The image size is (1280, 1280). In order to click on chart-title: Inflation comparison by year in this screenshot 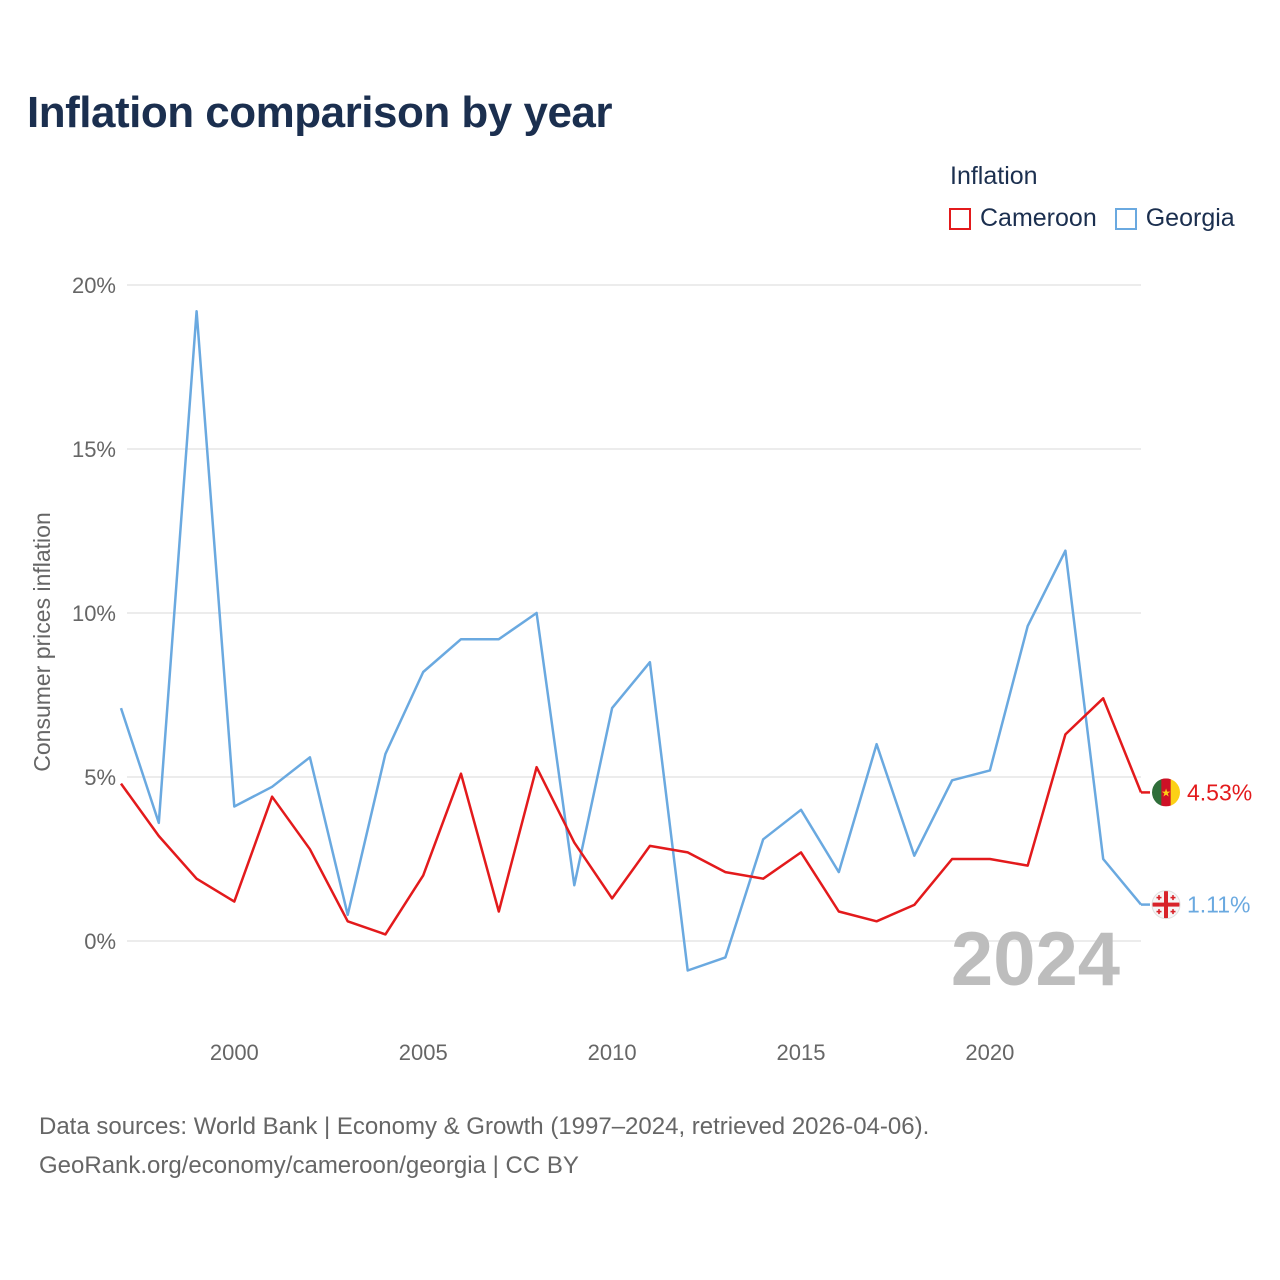, I will do `click(320, 112)`.